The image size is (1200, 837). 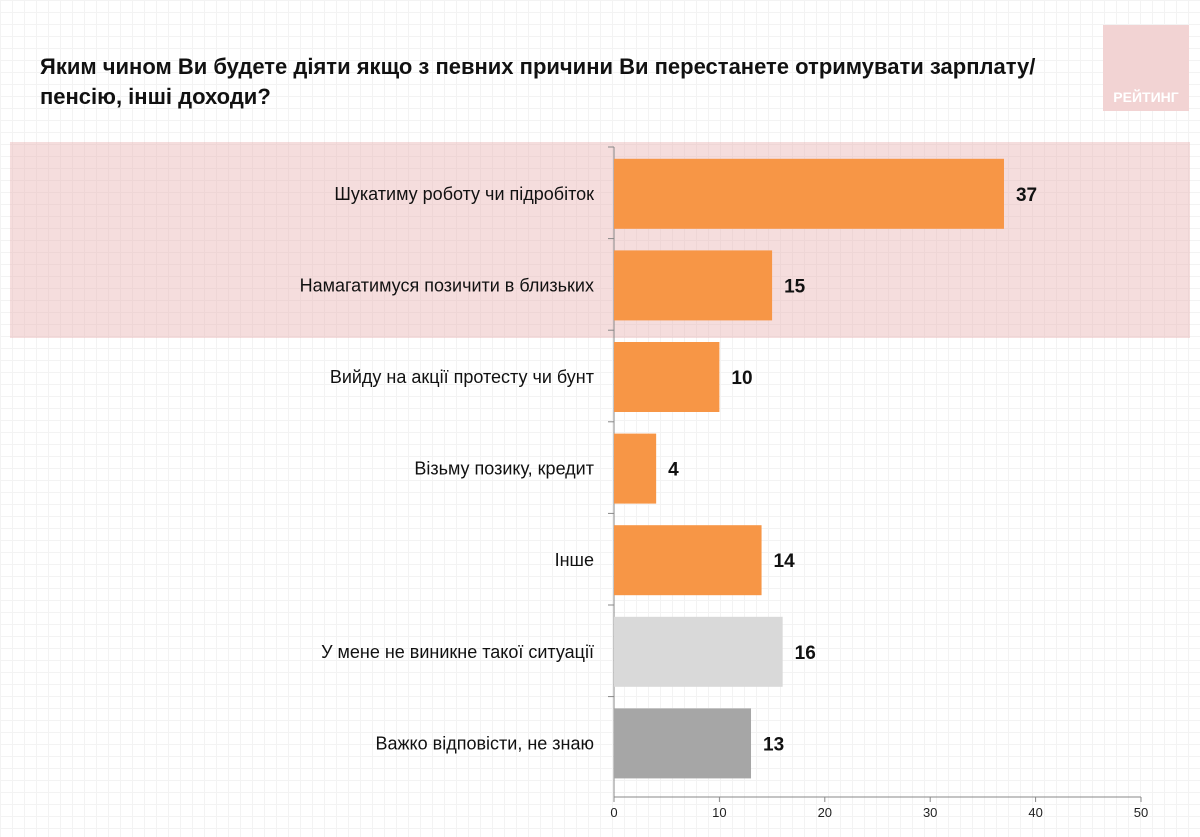 What do you see at coordinates (773, 744) in the screenshot?
I see `data-label: 13` at bounding box center [773, 744].